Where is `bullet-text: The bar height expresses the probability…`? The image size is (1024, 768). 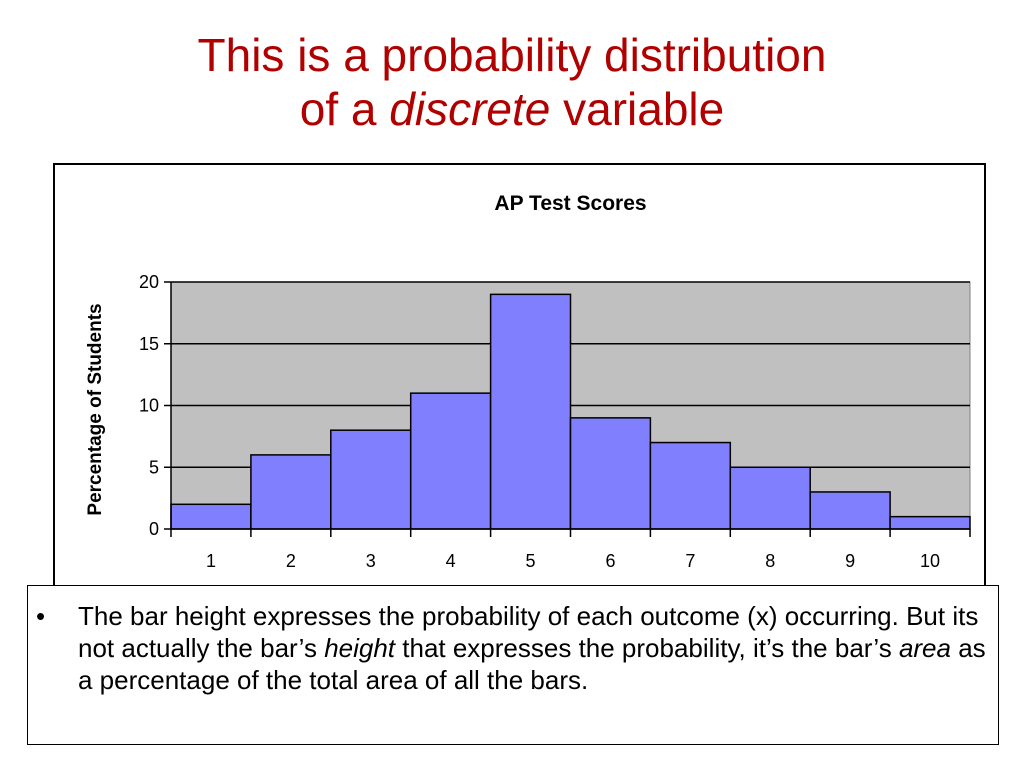
bullet-text: The bar height expresses the probability… is located at coordinates (535, 648).